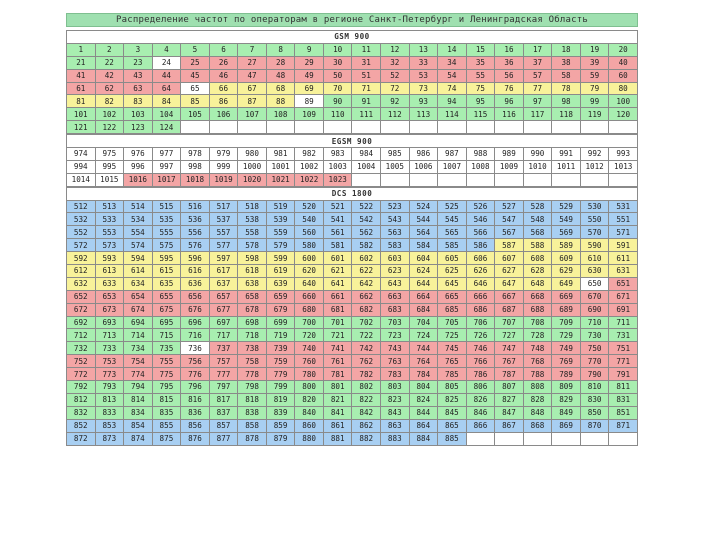 The height and width of the screenshot is (540, 720). What do you see at coordinates (623, 75) in the screenshot?
I see `channel-cell: 60` at bounding box center [623, 75].